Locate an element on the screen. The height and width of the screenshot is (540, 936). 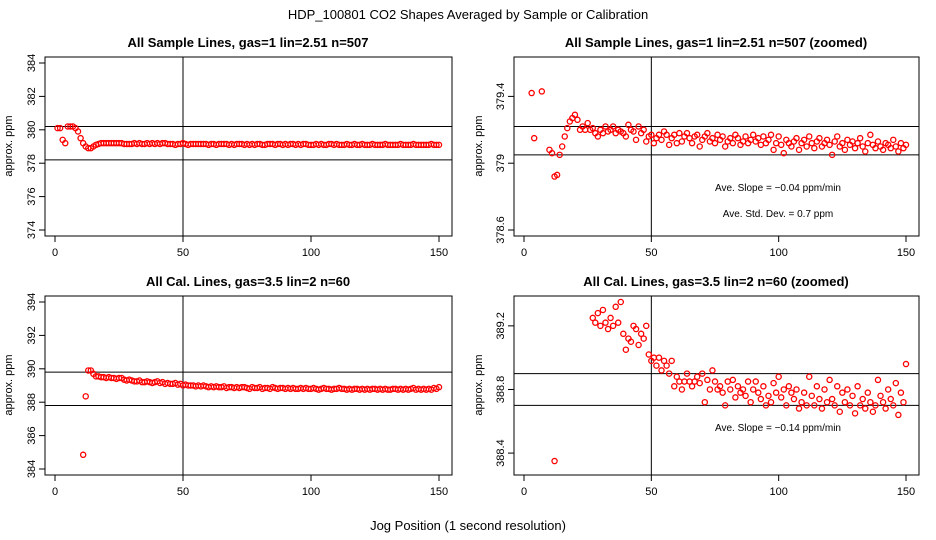
plot-frame is located at coordinates (716, 146).